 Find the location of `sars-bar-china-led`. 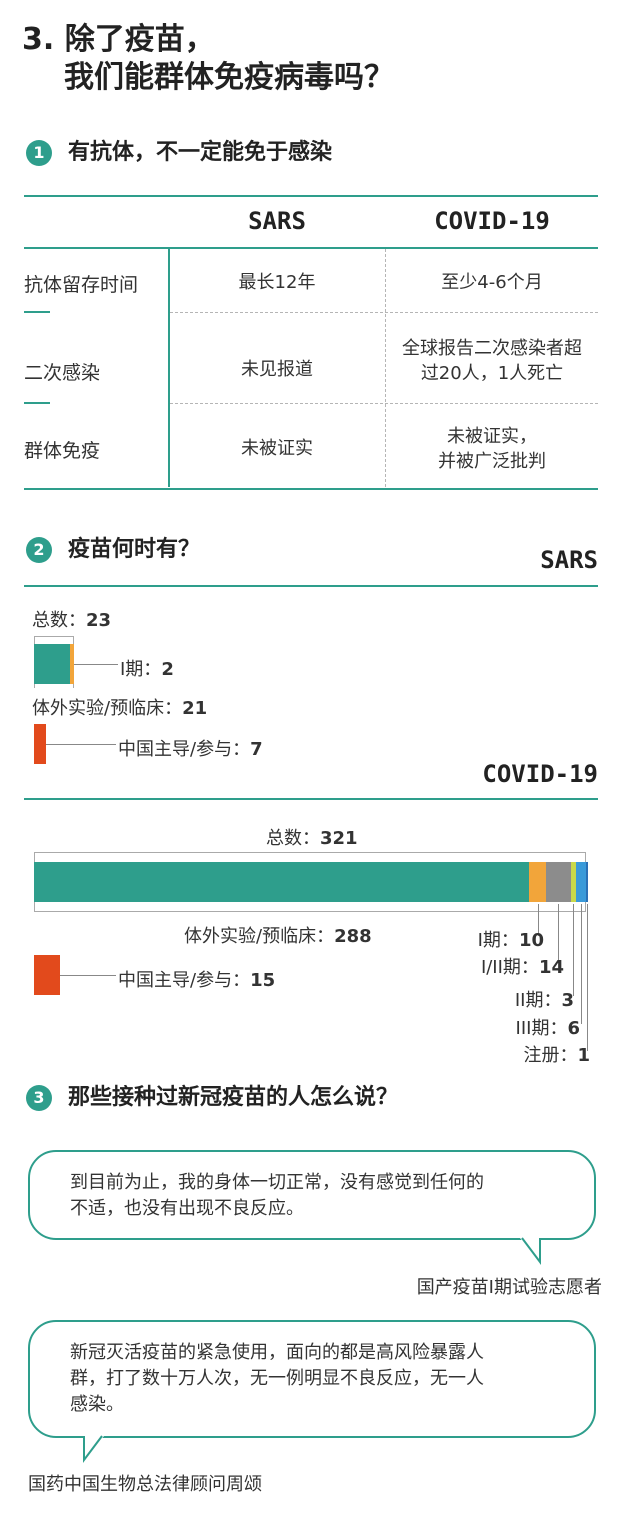

sars-bar-china-led is located at coordinates (40, 744).